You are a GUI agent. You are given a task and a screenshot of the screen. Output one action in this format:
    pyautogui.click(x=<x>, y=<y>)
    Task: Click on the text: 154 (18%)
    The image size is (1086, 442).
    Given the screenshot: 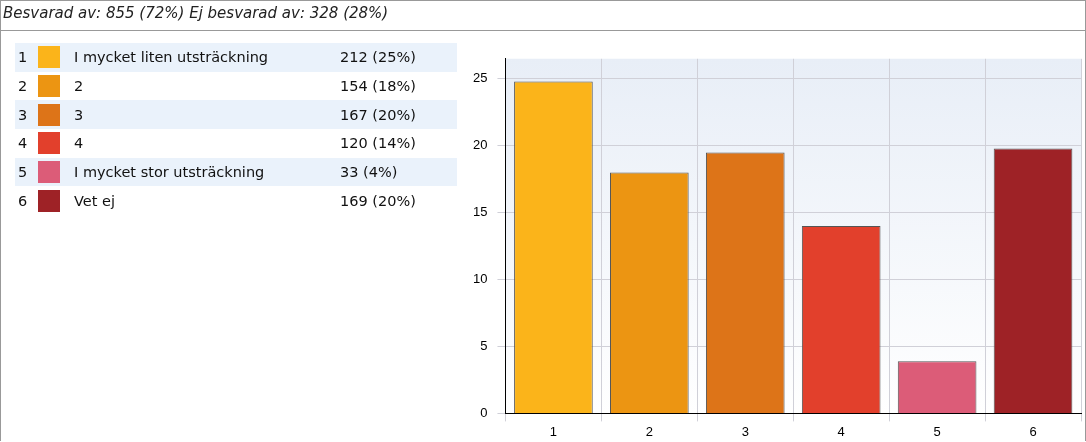 What is the action you would take?
    pyautogui.click(x=378, y=87)
    